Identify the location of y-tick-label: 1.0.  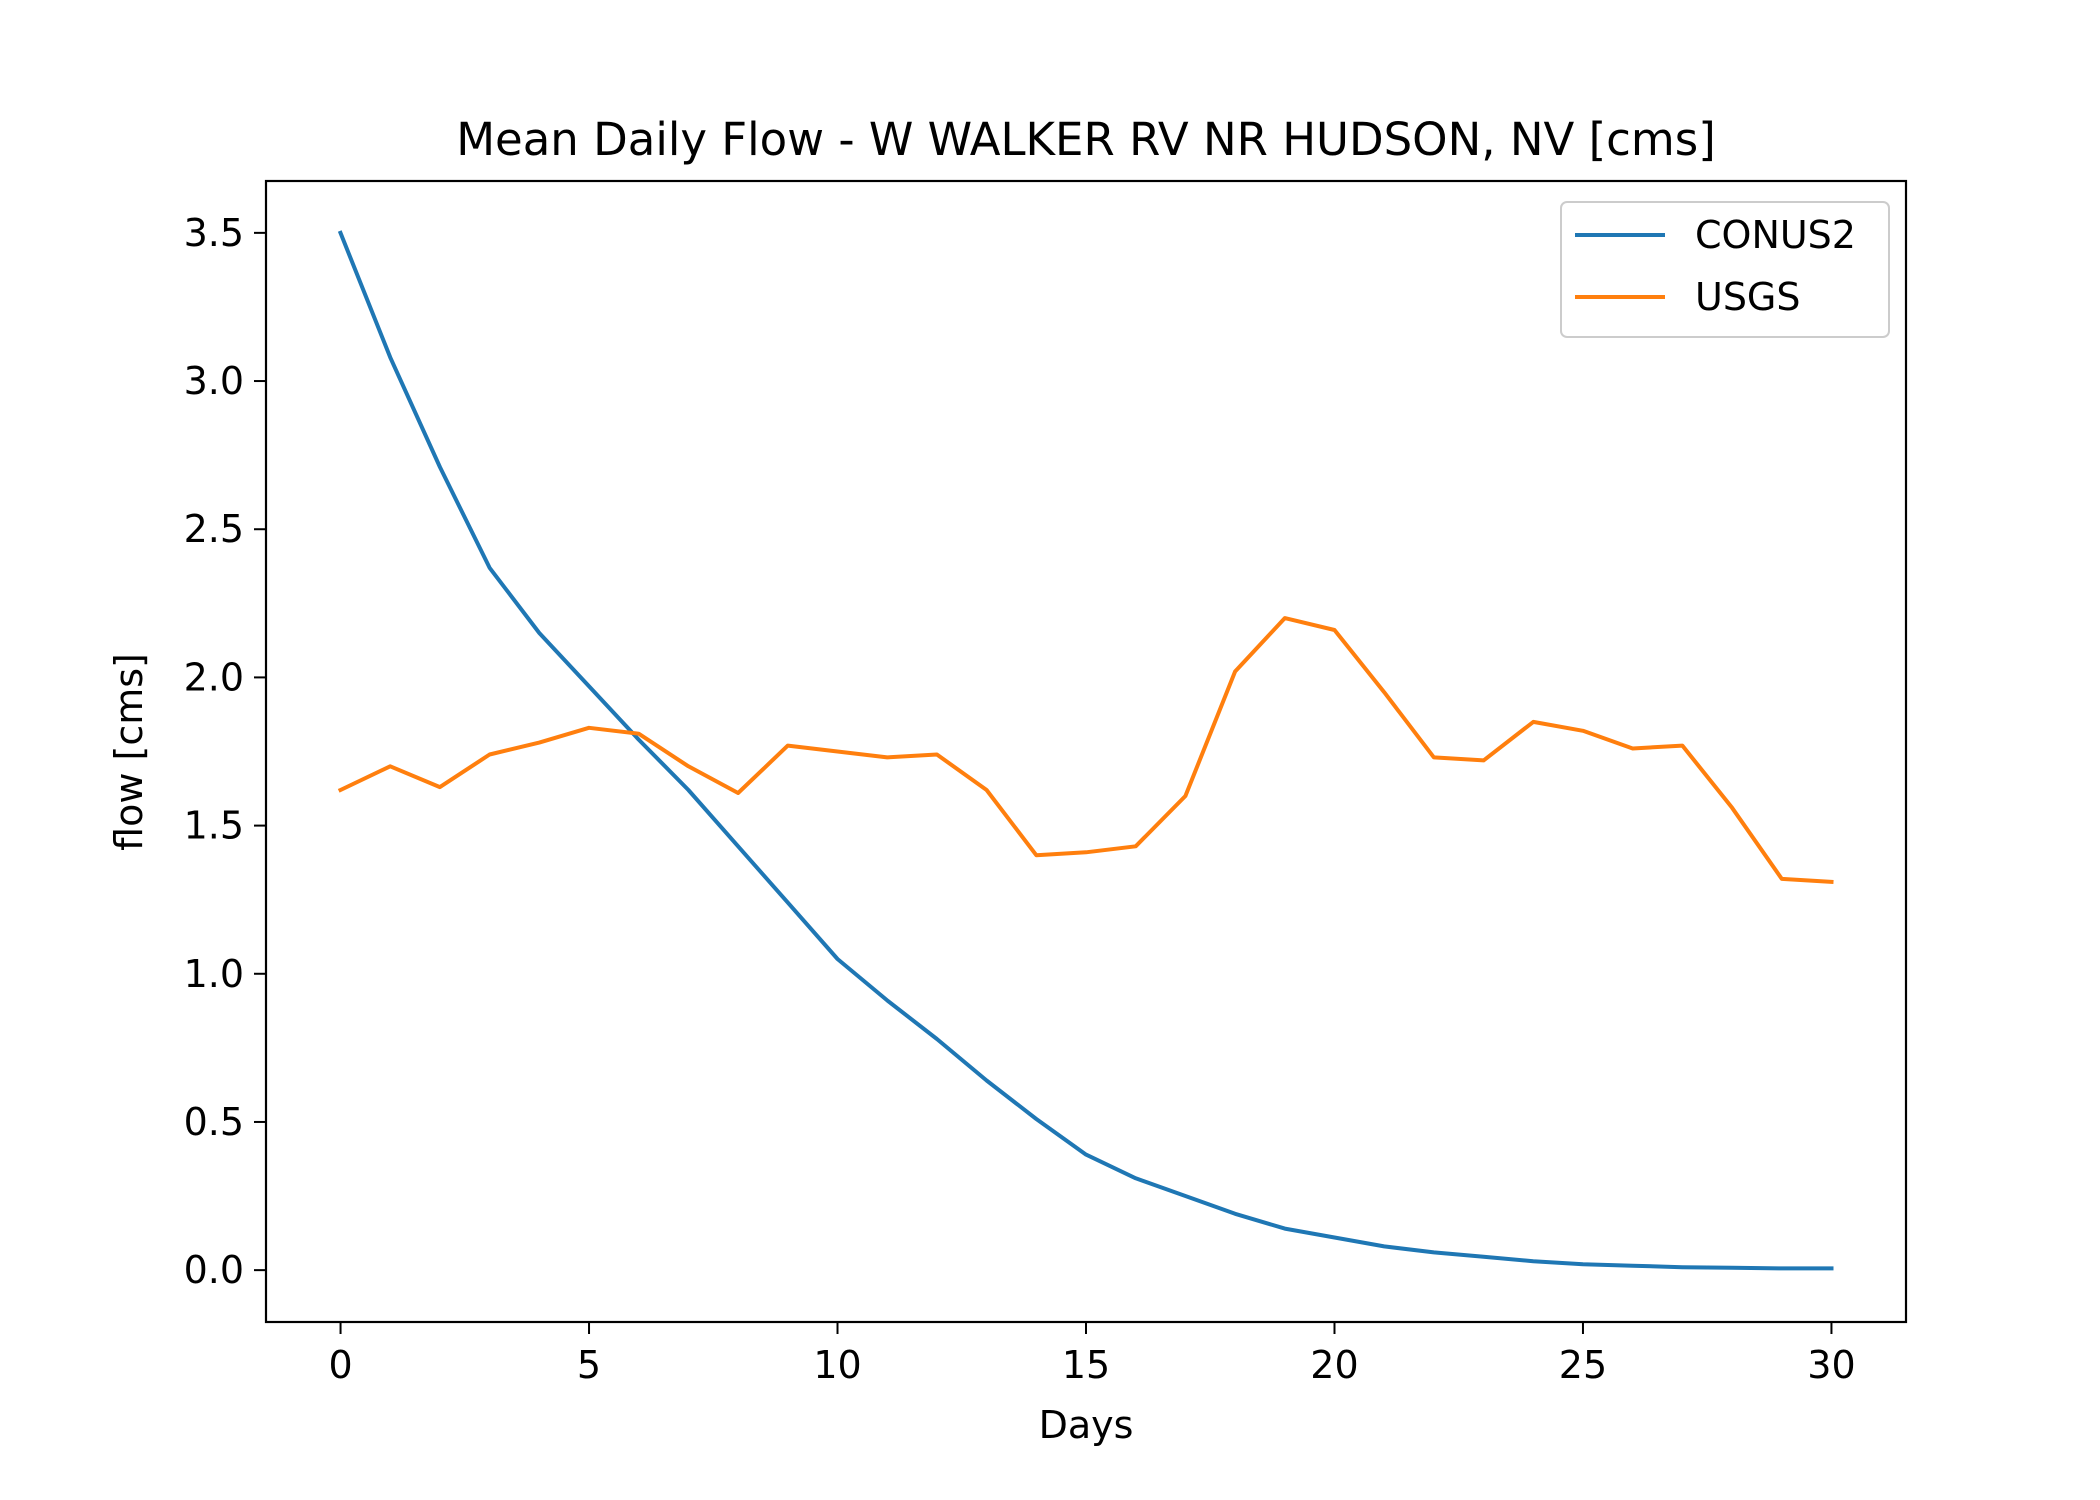
(214, 974).